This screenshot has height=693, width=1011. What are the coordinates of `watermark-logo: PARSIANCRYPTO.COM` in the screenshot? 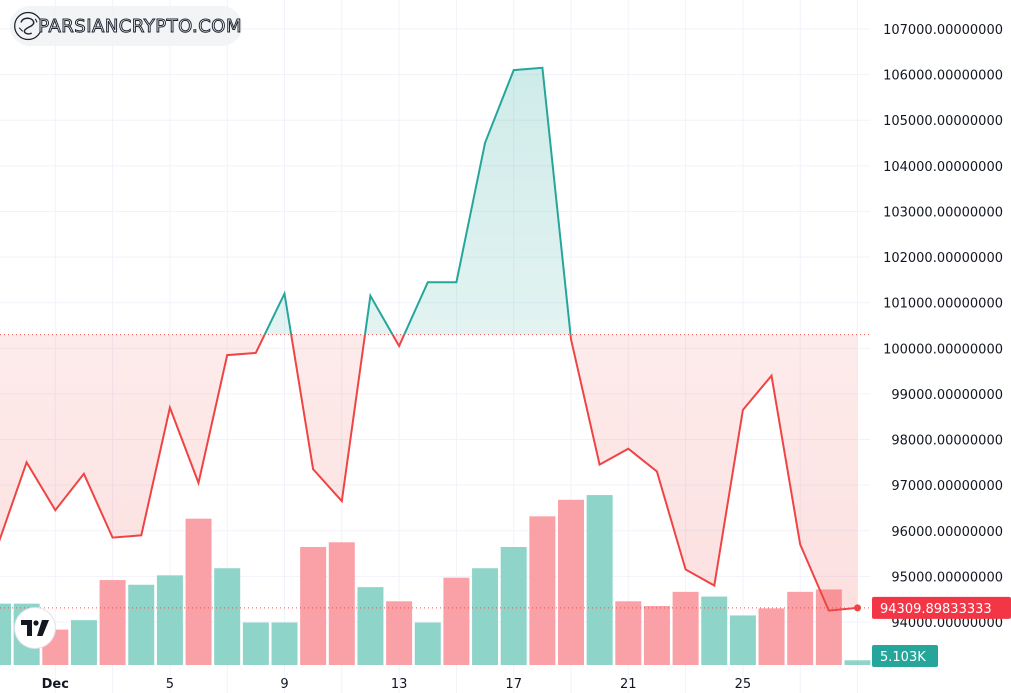 It's located at (126, 26).